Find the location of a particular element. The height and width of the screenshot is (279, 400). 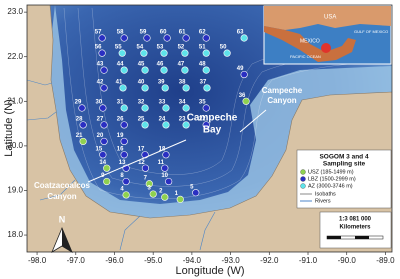

station-label: 36 is located at coordinates (242, 96).